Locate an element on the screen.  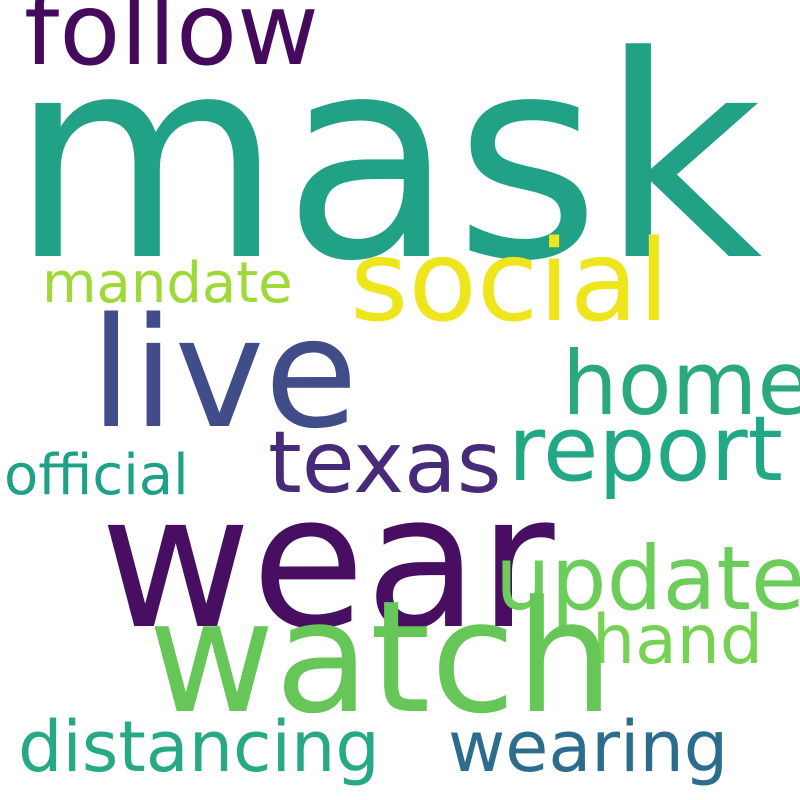
word-texas: texas is located at coordinates (385, 463).